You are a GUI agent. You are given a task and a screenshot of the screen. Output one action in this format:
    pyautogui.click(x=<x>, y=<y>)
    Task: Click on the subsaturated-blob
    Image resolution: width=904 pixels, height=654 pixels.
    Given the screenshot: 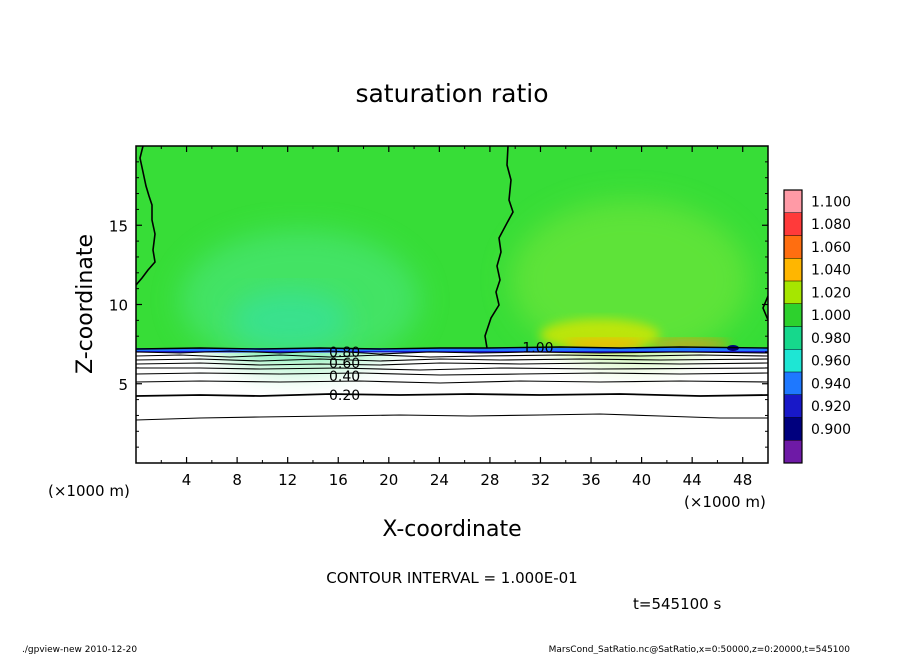 What is the action you would take?
    pyautogui.click(x=290, y=320)
    